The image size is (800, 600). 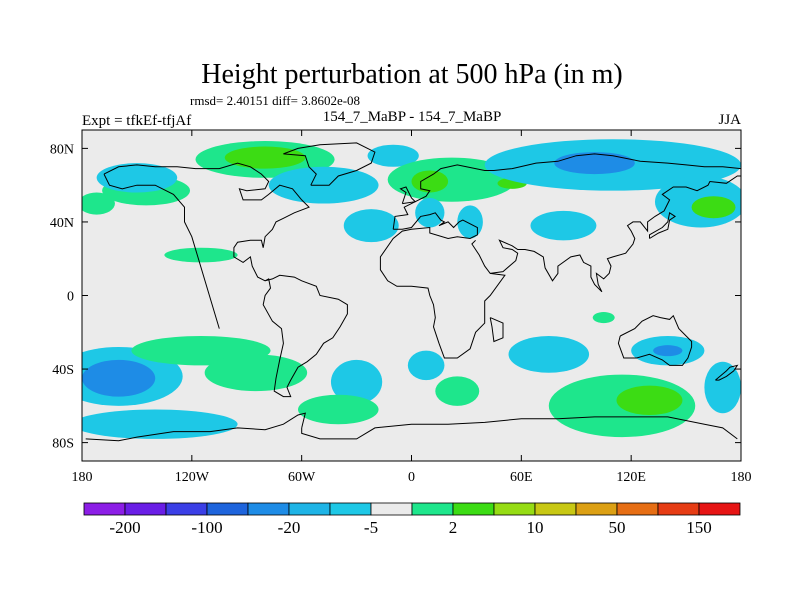 What do you see at coordinates (124, 527) in the screenshot?
I see `colorbar-label: -200` at bounding box center [124, 527].